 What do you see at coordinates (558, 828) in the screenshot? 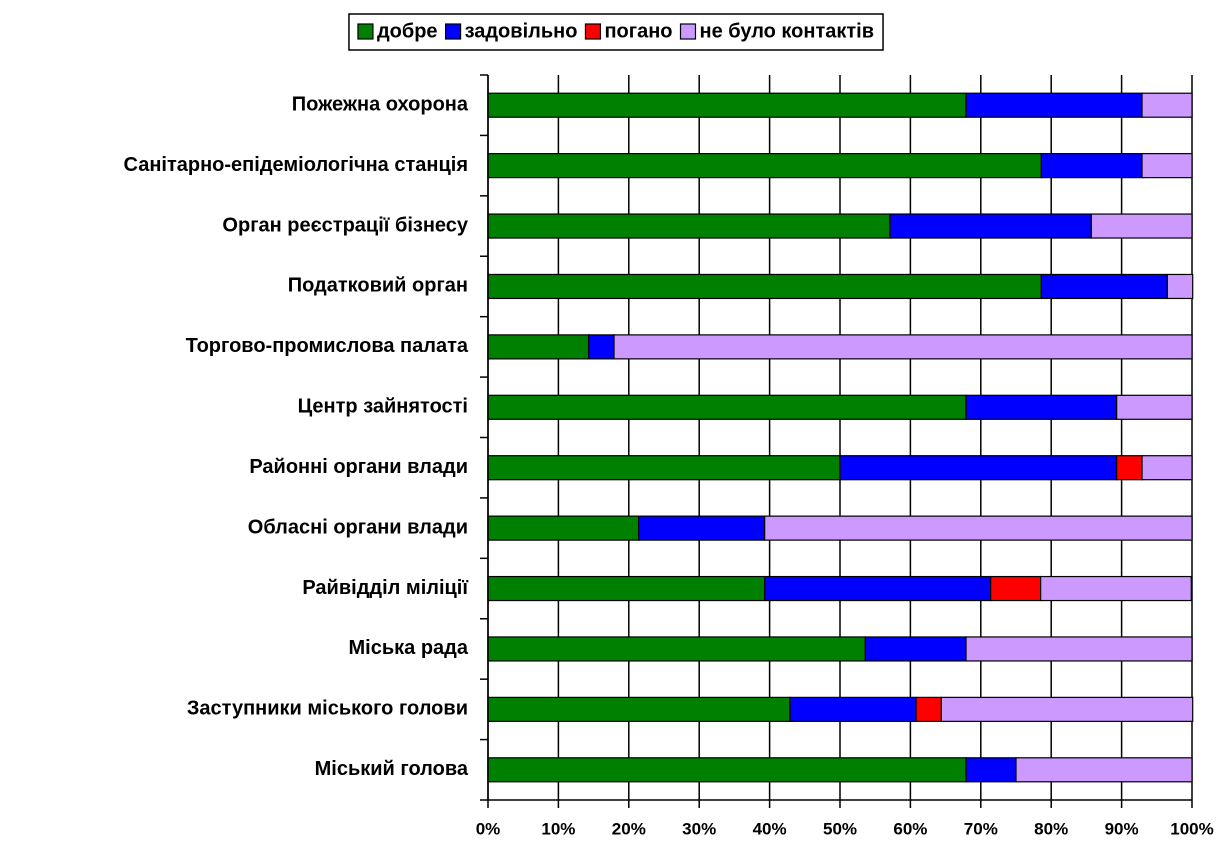
I see `x-tick-label: 10%` at bounding box center [558, 828].